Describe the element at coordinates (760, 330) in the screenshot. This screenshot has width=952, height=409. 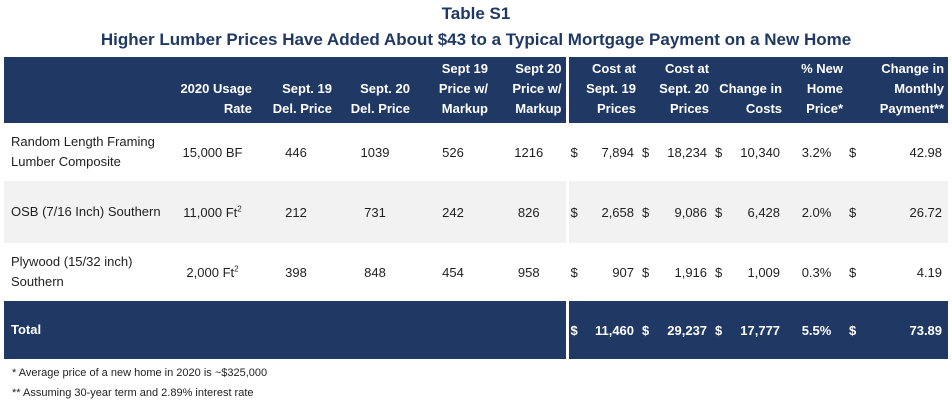
I see `total-change-in-costs: 17,777` at that location.